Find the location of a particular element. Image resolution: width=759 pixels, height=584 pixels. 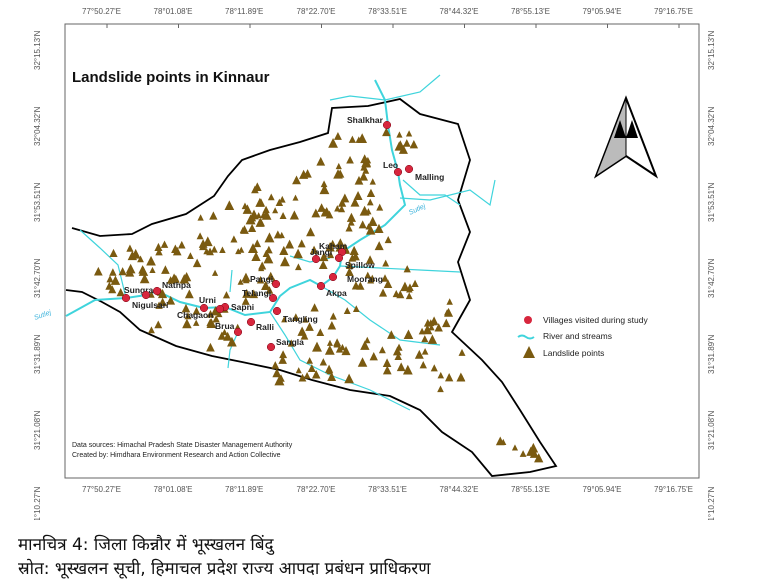

village-label: Telangi is located at coordinates (256, 293).